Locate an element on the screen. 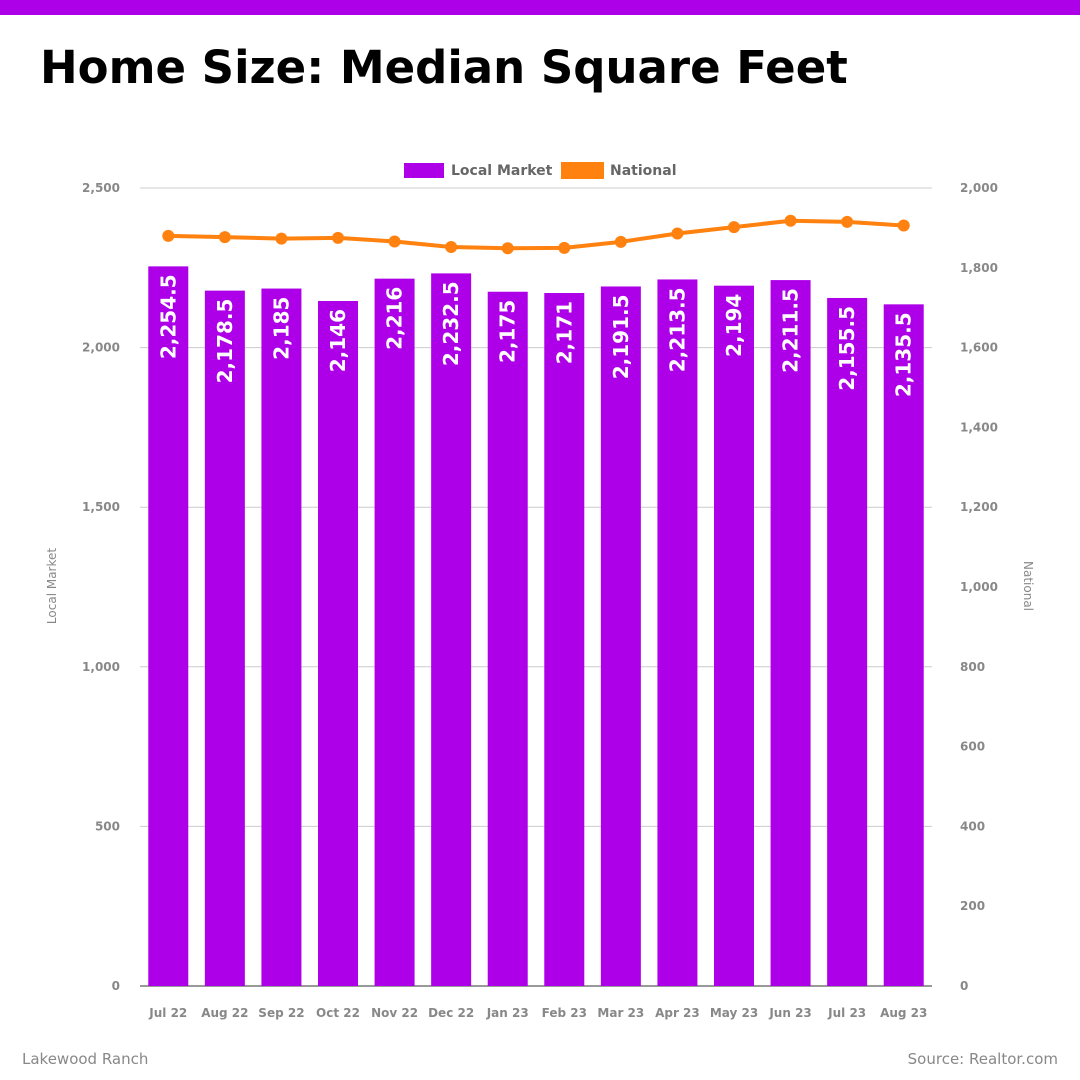 This screenshot has height=1080, width=1080. x-tick-label: Jan 23 is located at coordinates (507, 1013).